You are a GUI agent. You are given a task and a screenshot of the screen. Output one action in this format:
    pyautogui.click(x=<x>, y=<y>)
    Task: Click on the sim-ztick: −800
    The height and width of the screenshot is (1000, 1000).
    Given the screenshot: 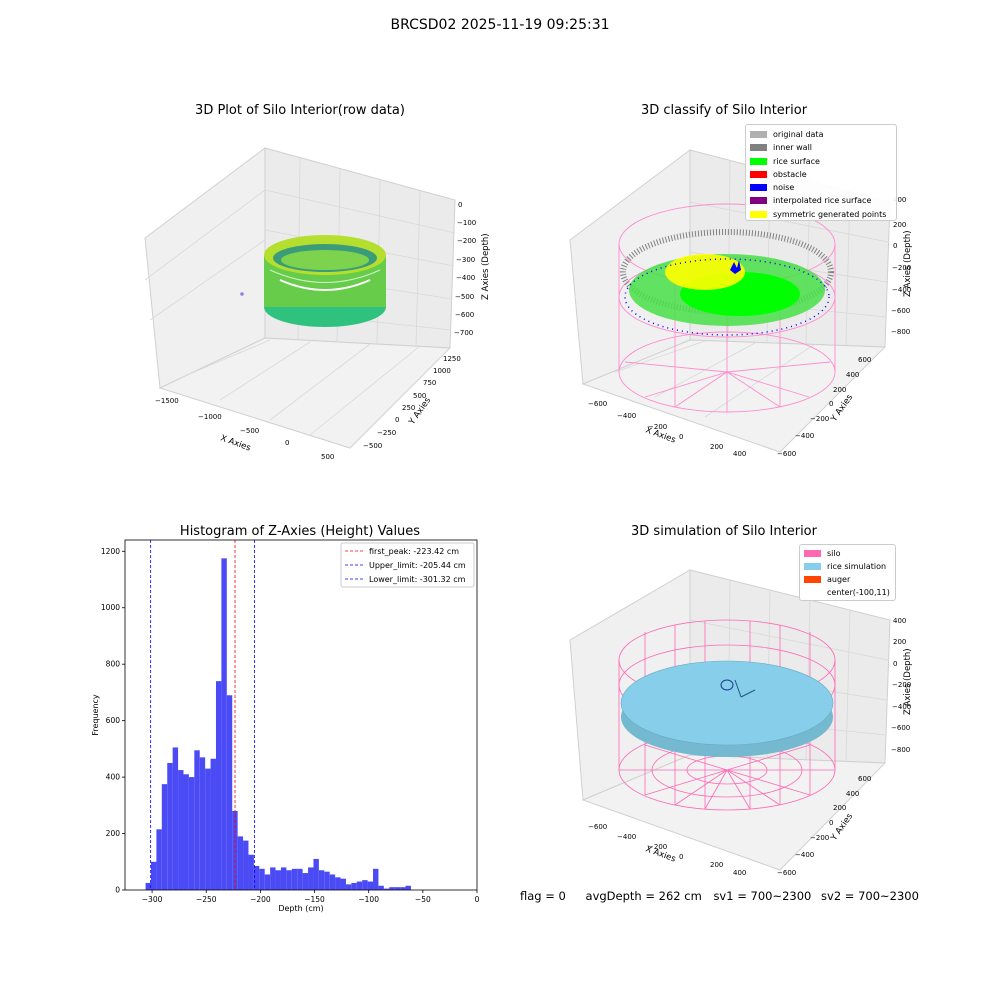 What is the action you would take?
    pyautogui.click(x=900, y=750)
    